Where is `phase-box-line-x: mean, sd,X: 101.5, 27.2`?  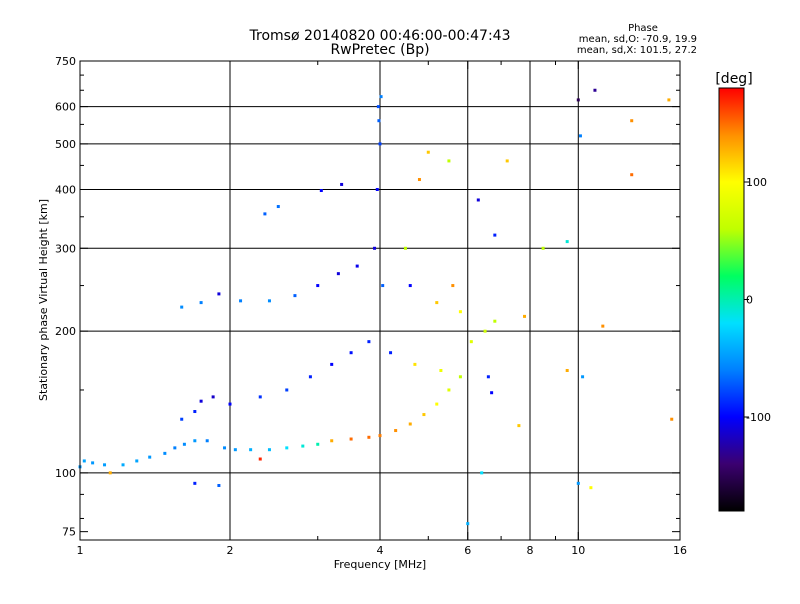 phase-box-line-x: mean, sd,X: 101.5, 27.2 is located at coordinates (637, 50).